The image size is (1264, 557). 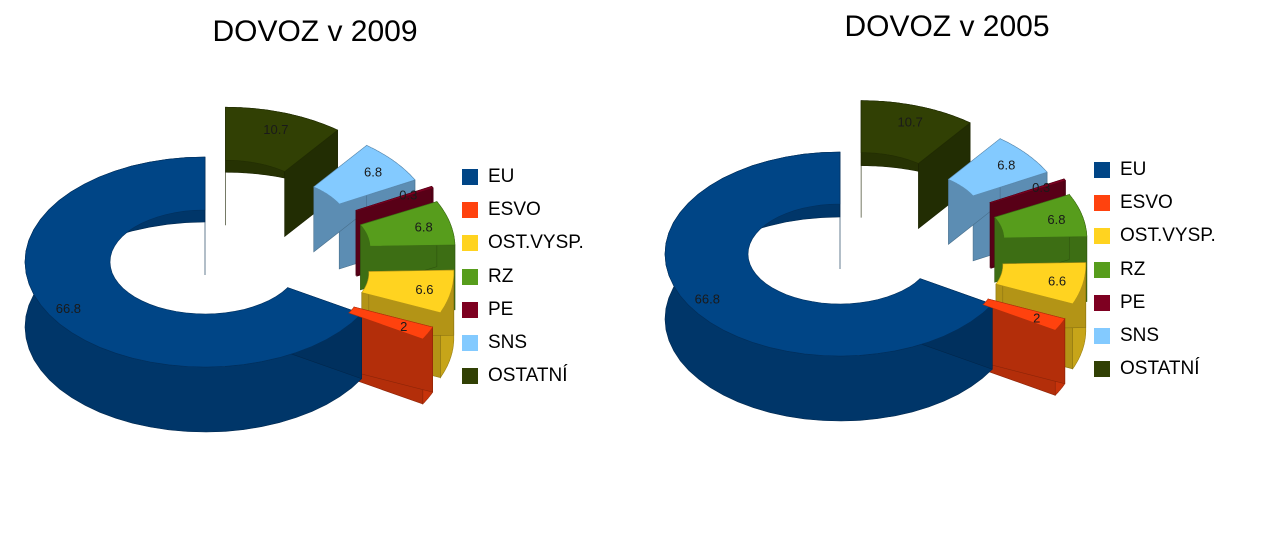 I want to click on chart-title: DOVOZ v 2009, so click(x=315, y=31).